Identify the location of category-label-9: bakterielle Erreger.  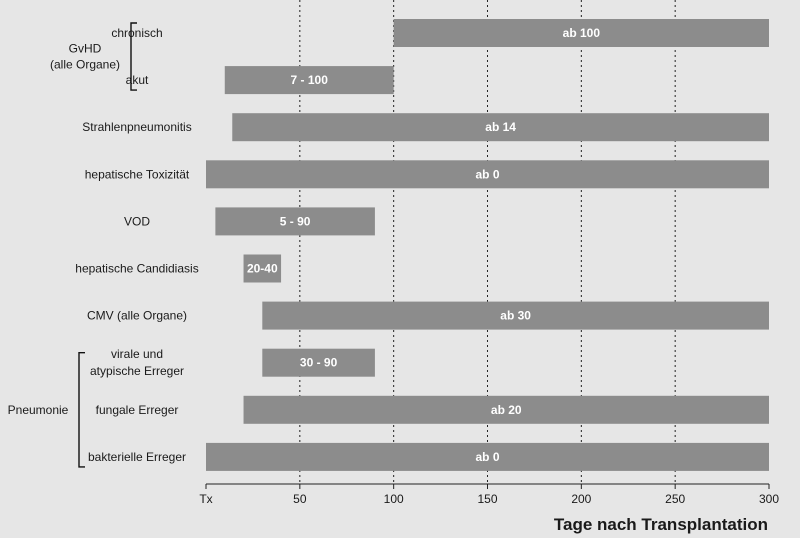
(137, 457).